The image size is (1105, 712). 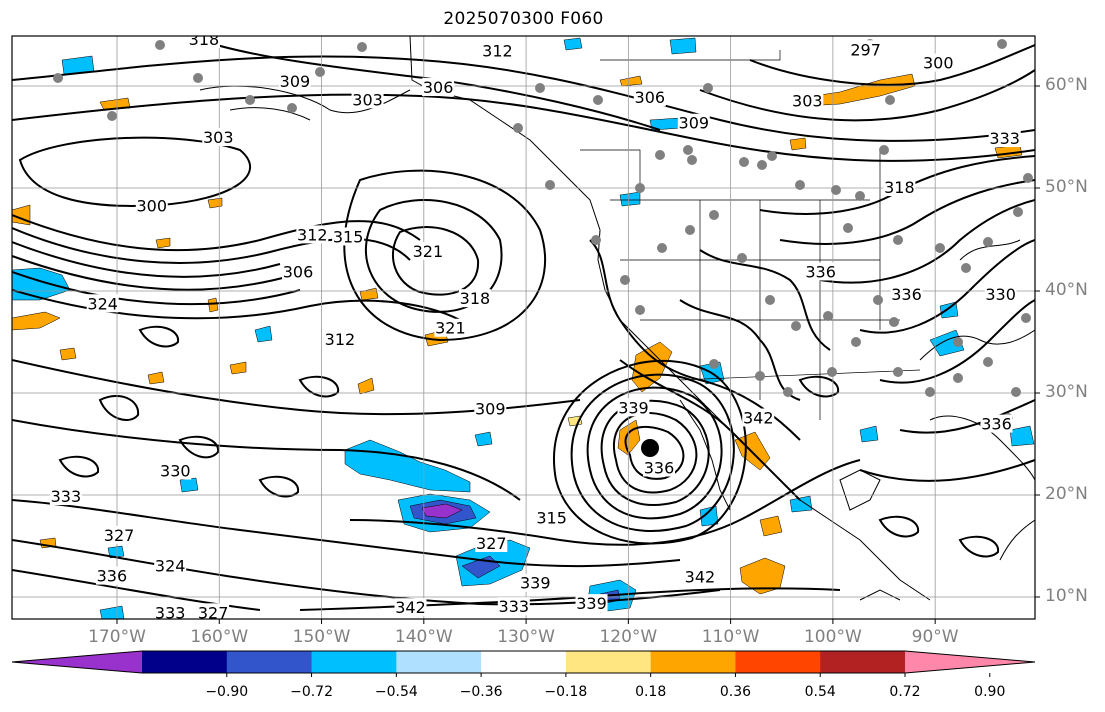 What do you see at coordinates (820, 692) in the screenshot?
I see `colorbar-tick-label: 0.54` at bounding box center [820, 692].